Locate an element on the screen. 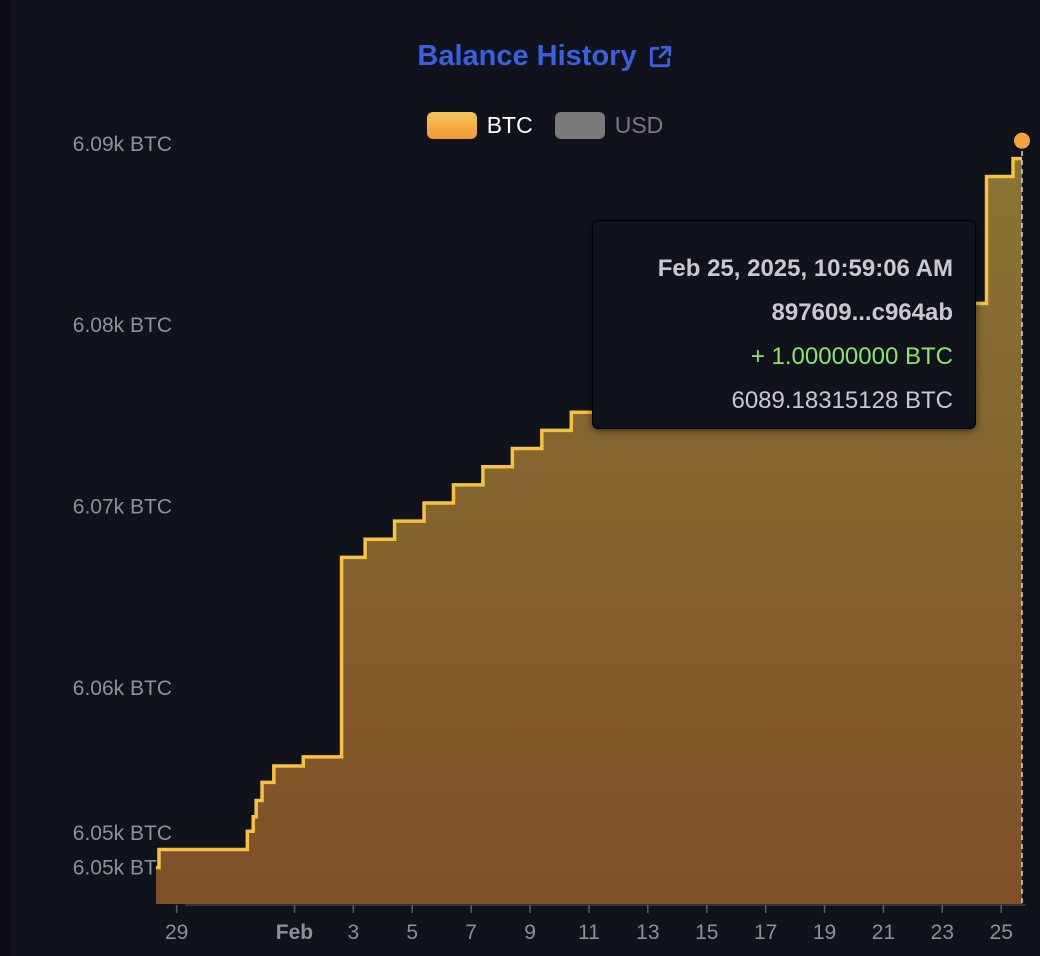  legend-swatch-usd is located at coordinates (579, 125).